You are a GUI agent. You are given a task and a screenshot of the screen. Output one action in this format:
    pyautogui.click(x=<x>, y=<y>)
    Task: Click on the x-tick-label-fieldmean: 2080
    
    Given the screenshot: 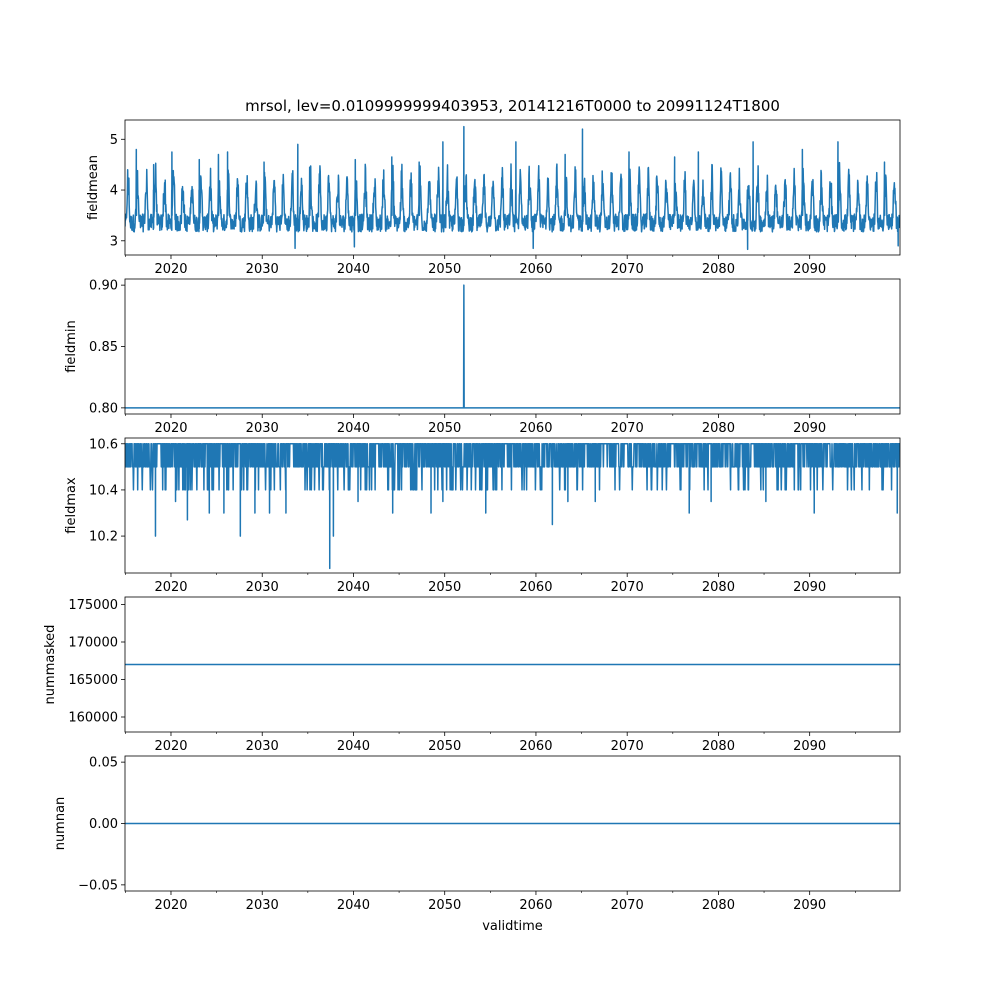 What is the action you would take?
    pyautogui.click(x=718, y=269)
    